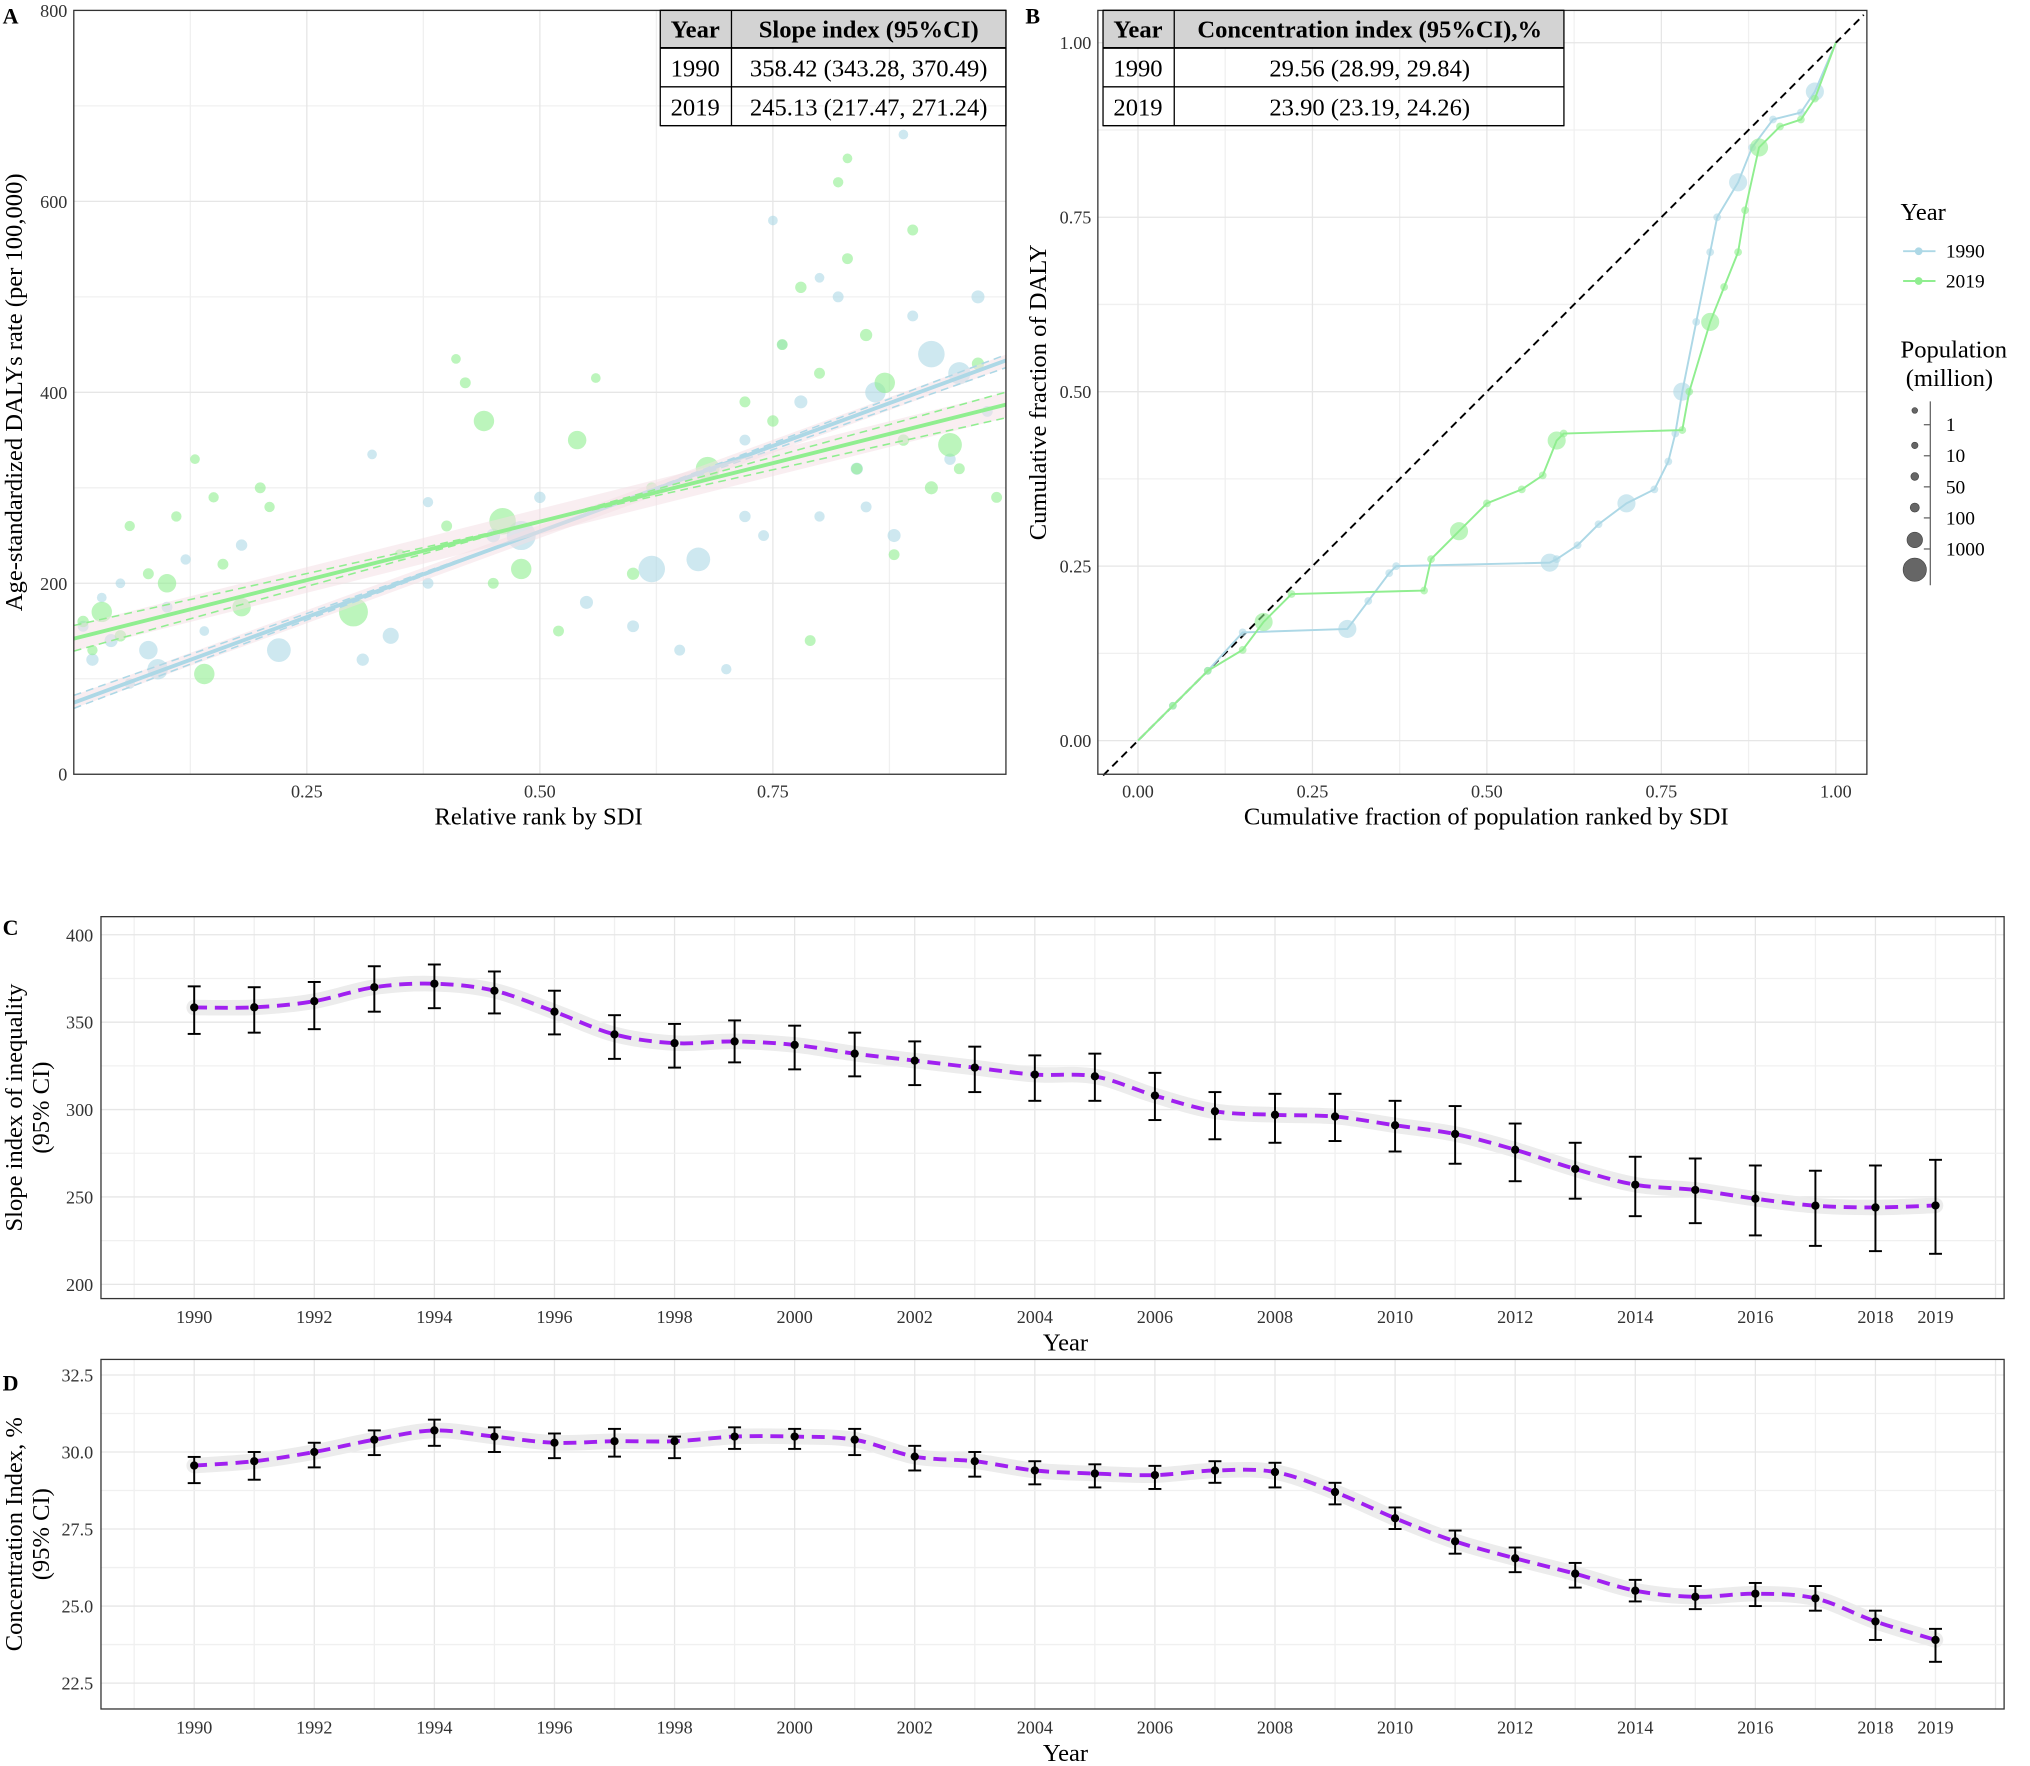 Image resolution: width=2030 pixels, height=1766 pixels. Describe the element at coordinates (1515, 1317) in the screenshot. I see `x-tick-label: 2012` at that location.